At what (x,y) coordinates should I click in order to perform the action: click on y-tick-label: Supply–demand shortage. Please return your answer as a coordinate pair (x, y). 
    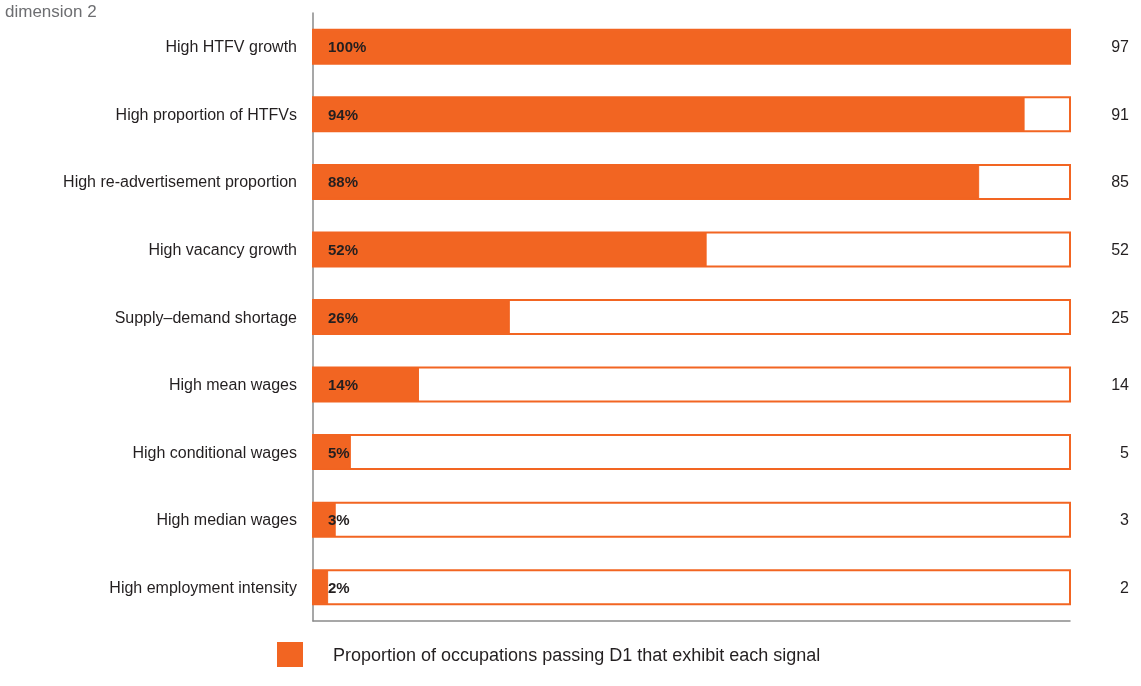
    Looking at the image, I should click on (206, 317).